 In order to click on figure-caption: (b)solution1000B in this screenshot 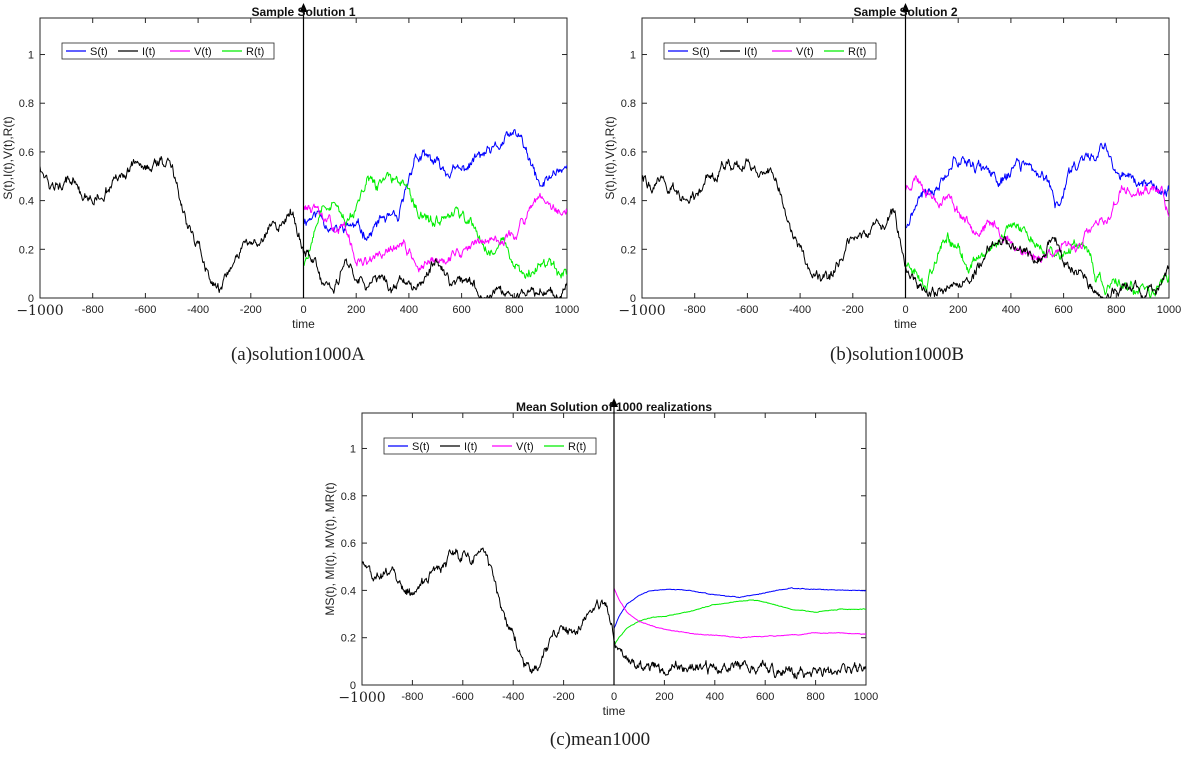, I will do `click(897, 354)`.